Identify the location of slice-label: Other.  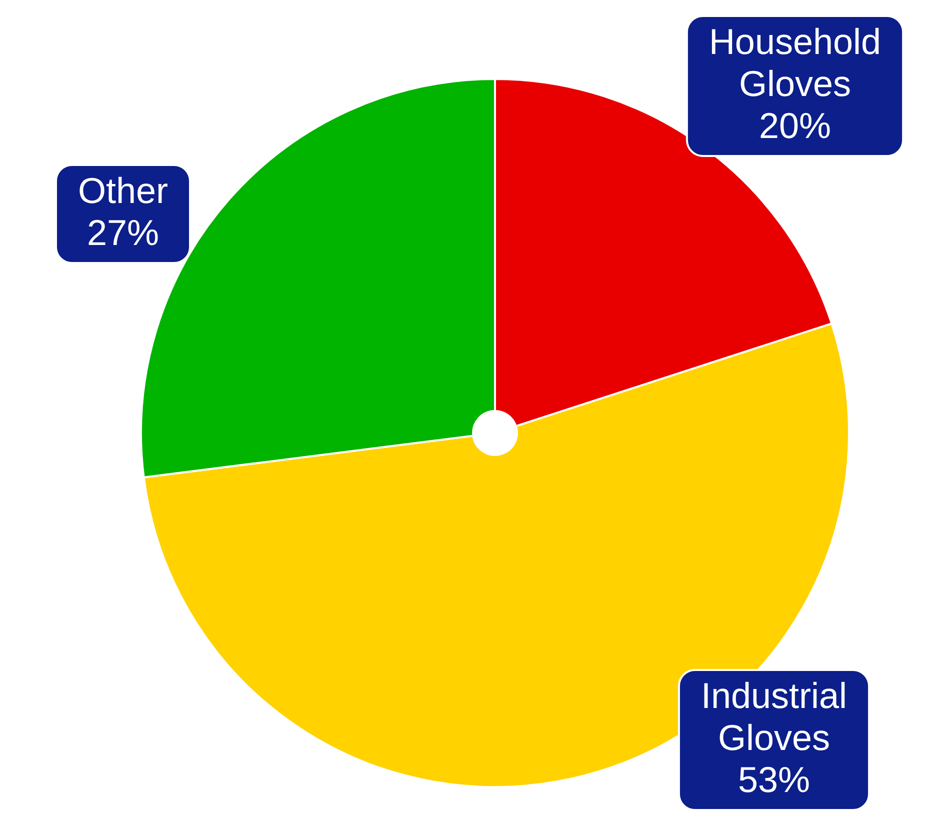
(123, 190).